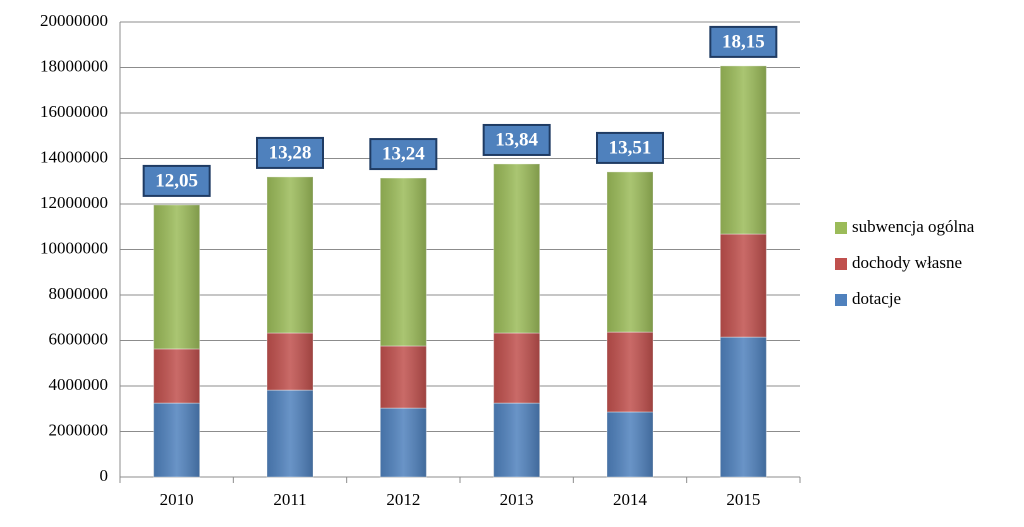 This screenshot has height=527, width=1024. I want to click on legend-label: subwencja ogólna, so click(913, 226).